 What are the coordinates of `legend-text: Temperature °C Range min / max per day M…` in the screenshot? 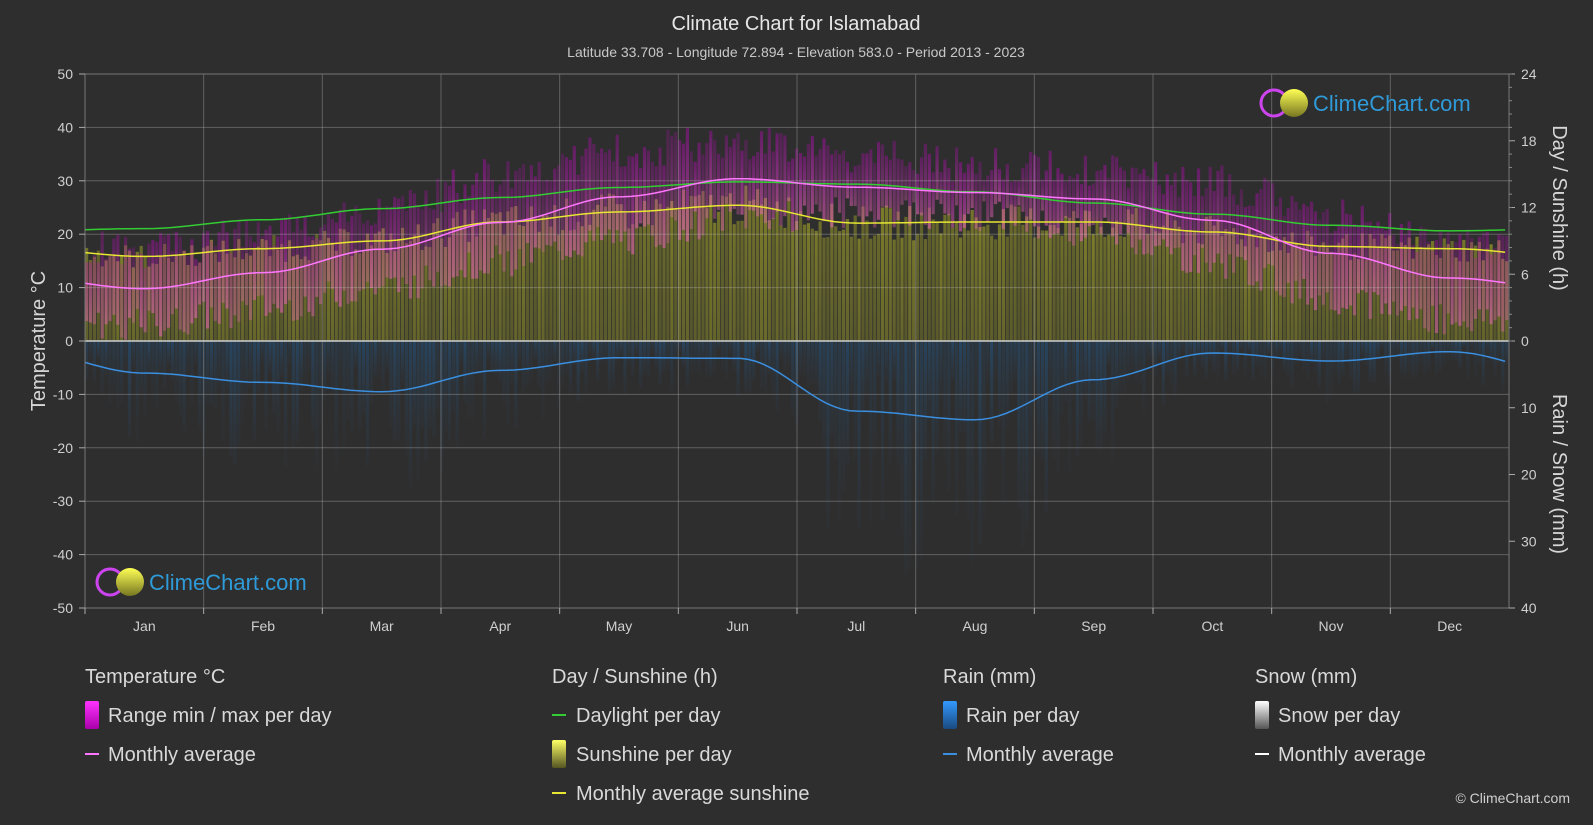 It's located at (755, 735).